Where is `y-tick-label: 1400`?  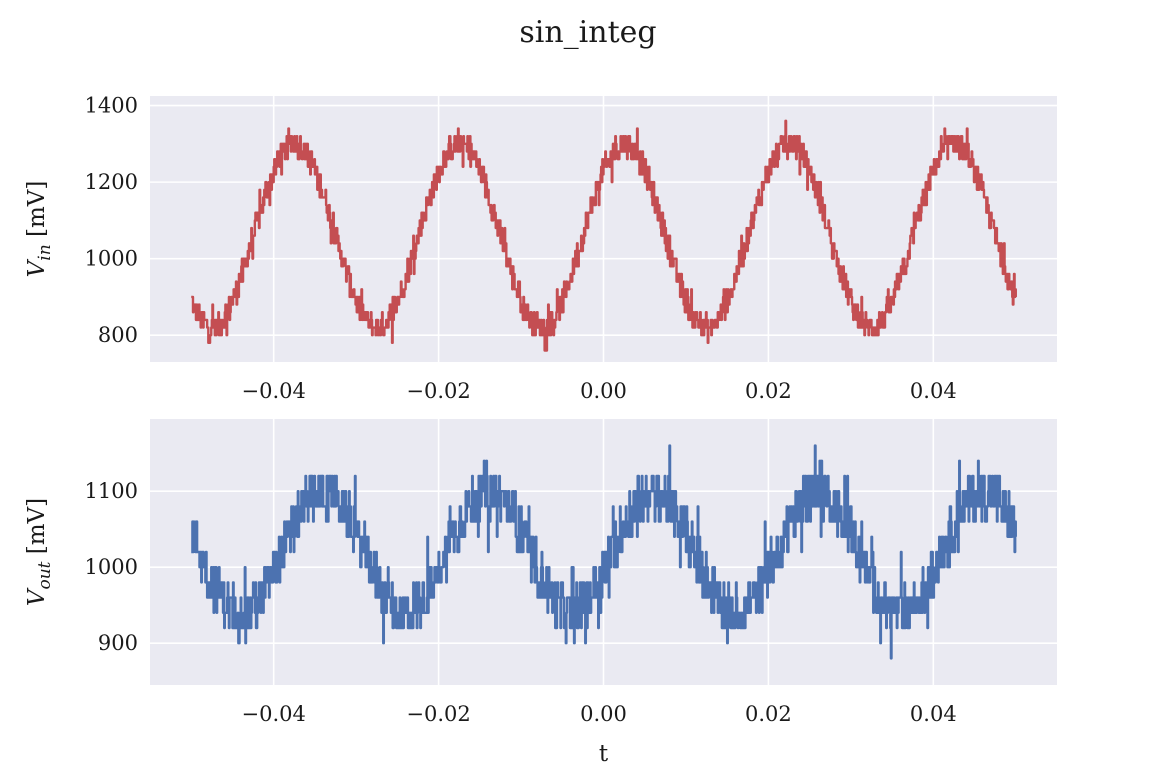 y-tick-label: 1400 is located at coordinates (111, 106).